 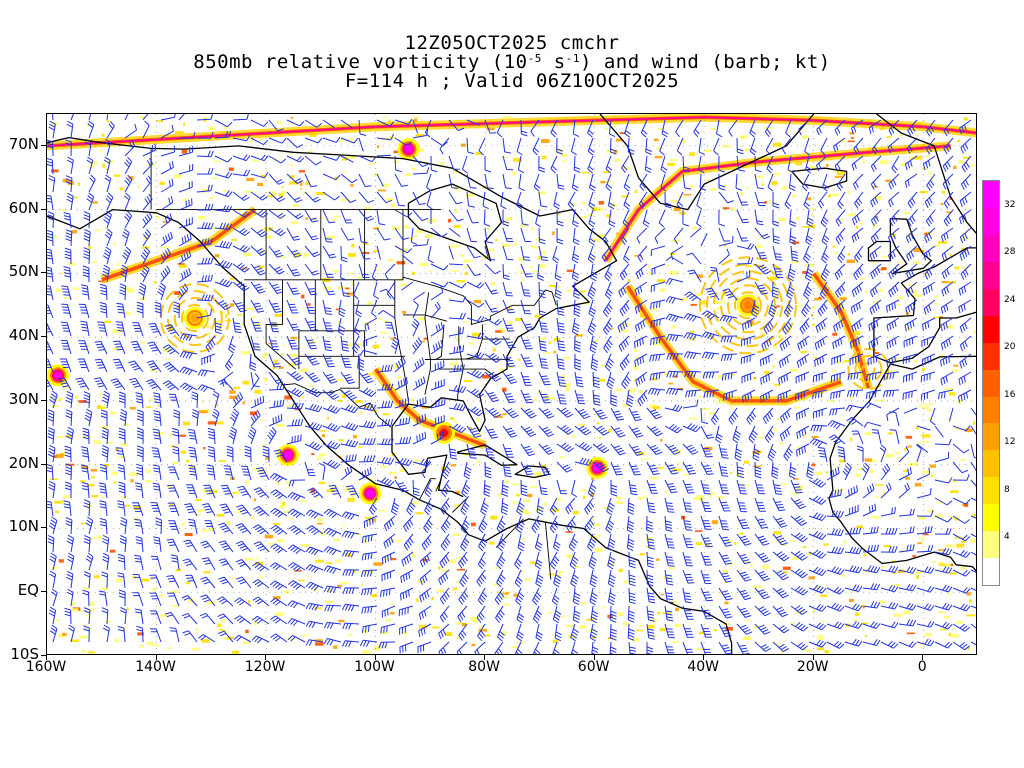 I want to click on greenland, so click(x=707, y=162).